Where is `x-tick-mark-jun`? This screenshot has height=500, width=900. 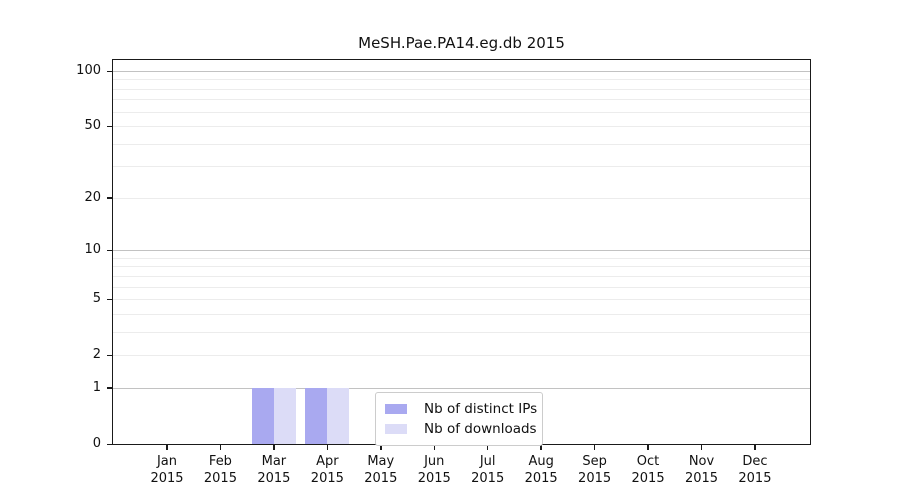 x-tick-mark-jun is located at coordinates (434, 447).